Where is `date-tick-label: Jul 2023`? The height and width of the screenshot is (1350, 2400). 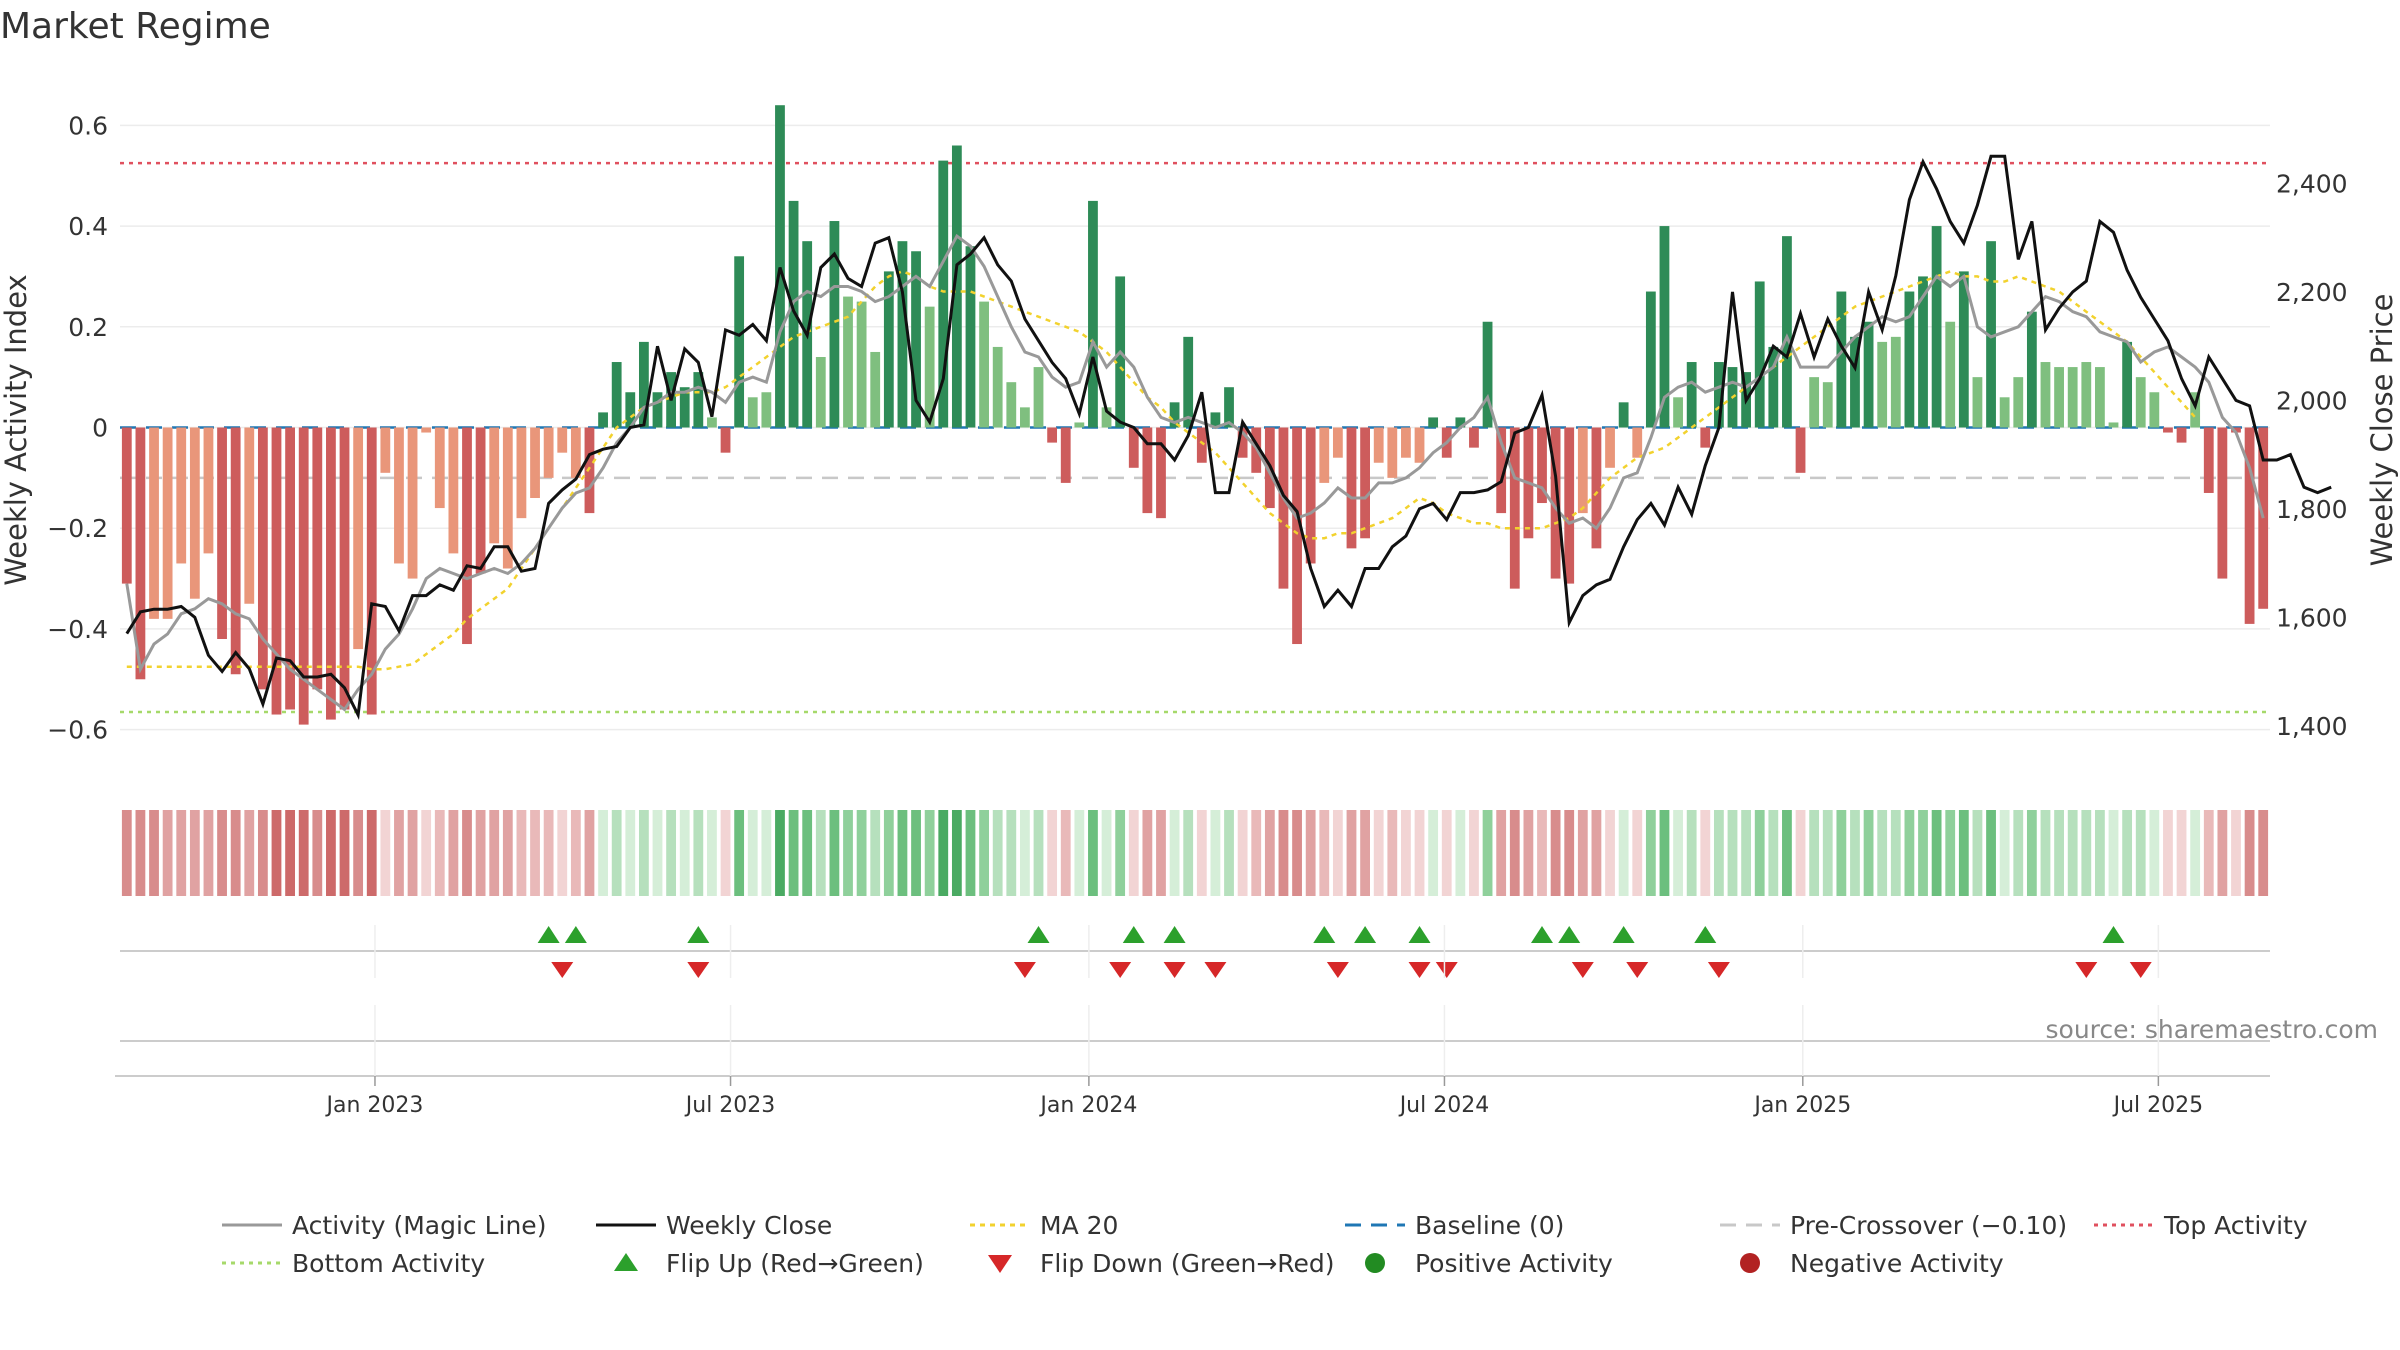
date-tick-label: Jul 2023 is located at coordinates (730, 1105).